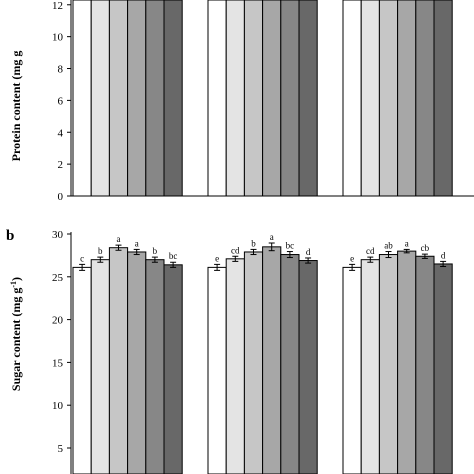  I want to click on y-tick-label: 5, so click(61, 449).